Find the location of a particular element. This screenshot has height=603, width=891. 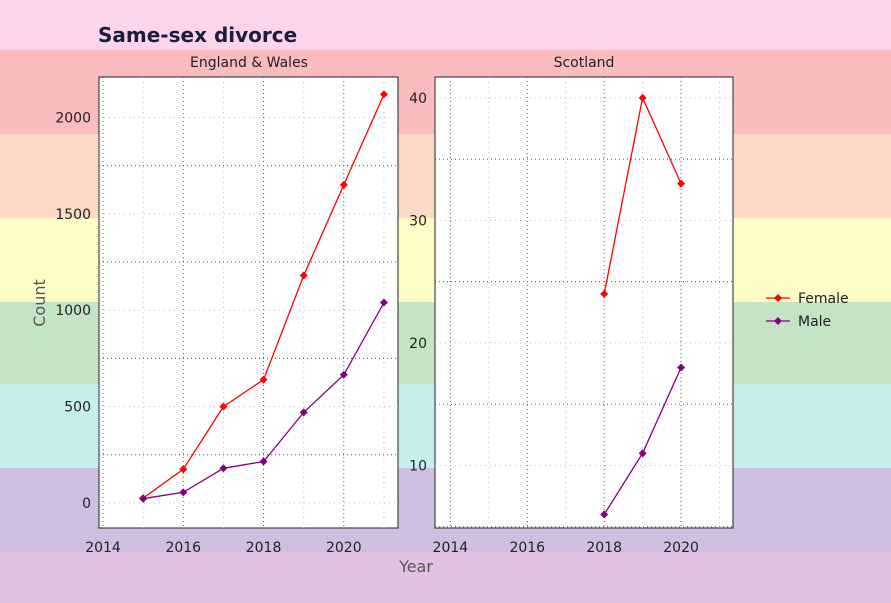

y-ticks-england-wales: 0 500 1000 1500 2000 is located at coordinates (73, 310).